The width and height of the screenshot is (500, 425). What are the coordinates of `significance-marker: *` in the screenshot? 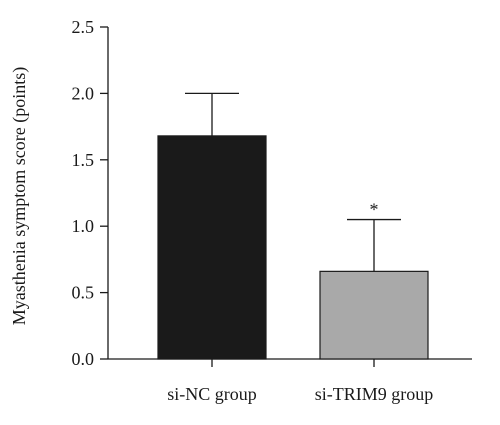 It's located at (374, 210).